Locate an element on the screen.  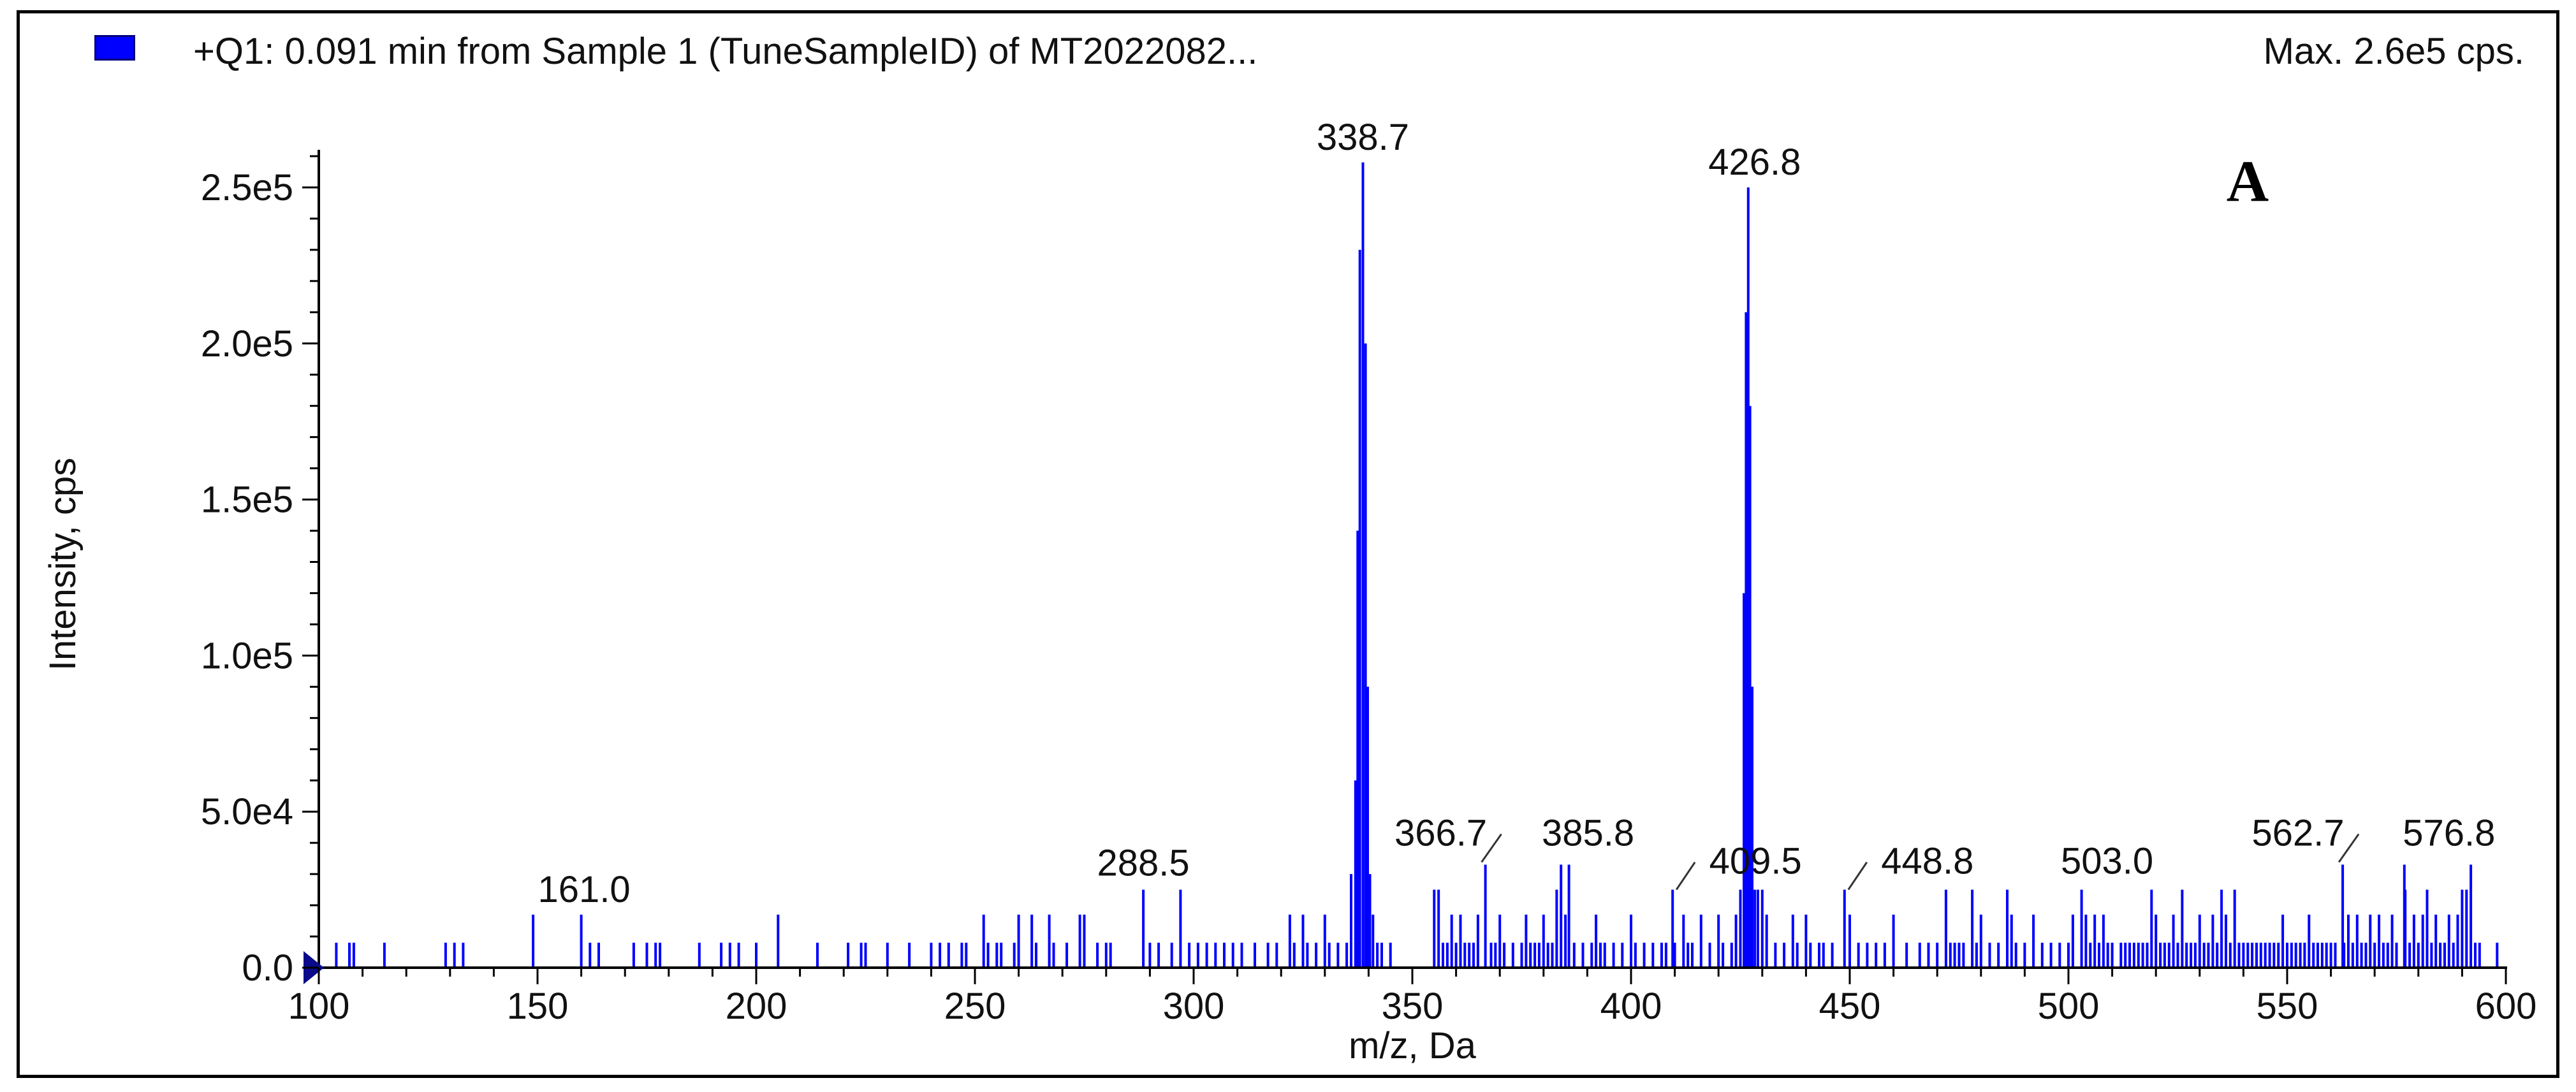
legend-swatch is located at coordinates (114, 48).